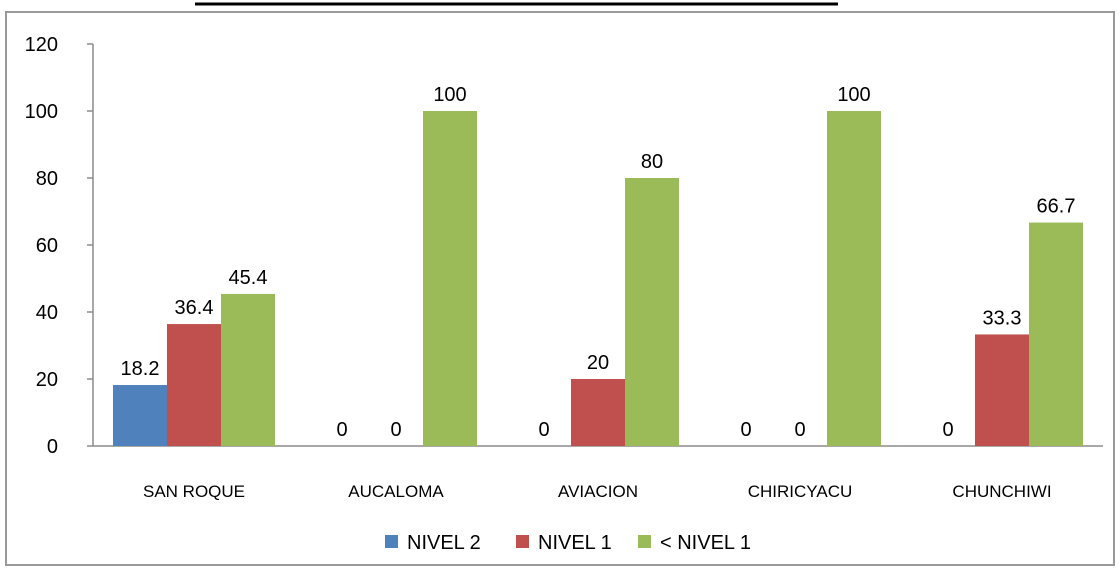 The image size is (1120, 574). Describe the element at coordinates (47, 313) in the screenshot. I see `y-tick-label: 40` at that location.